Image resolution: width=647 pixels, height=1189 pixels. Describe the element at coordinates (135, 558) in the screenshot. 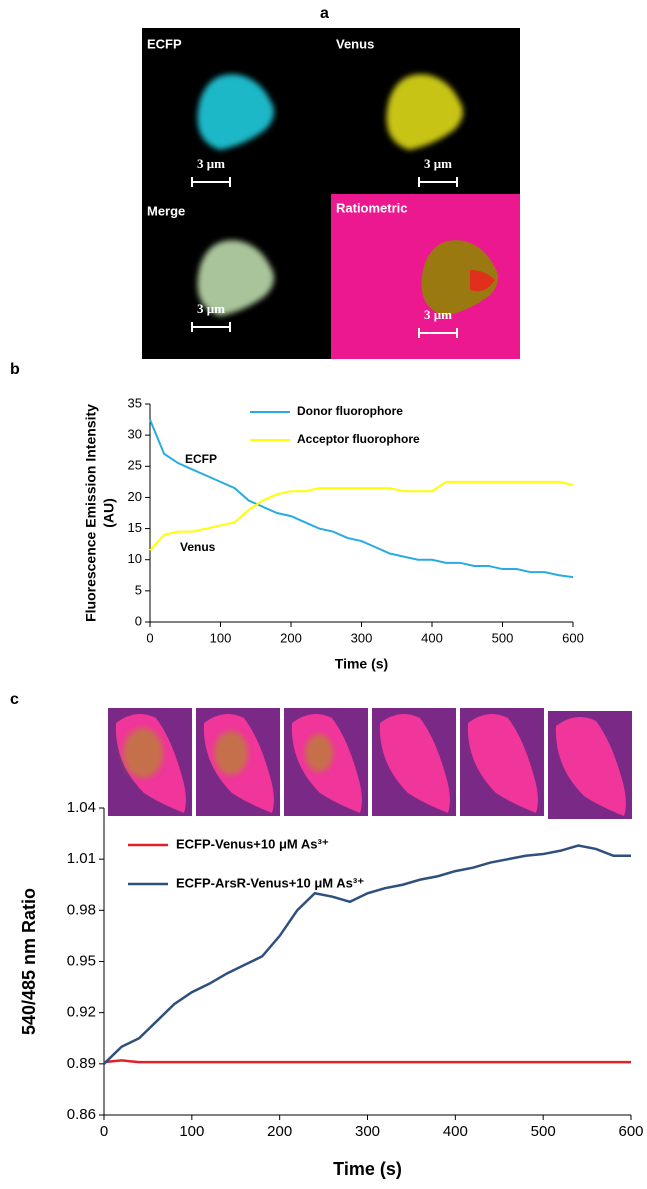

I see `y-tick-label: 10` at that location.